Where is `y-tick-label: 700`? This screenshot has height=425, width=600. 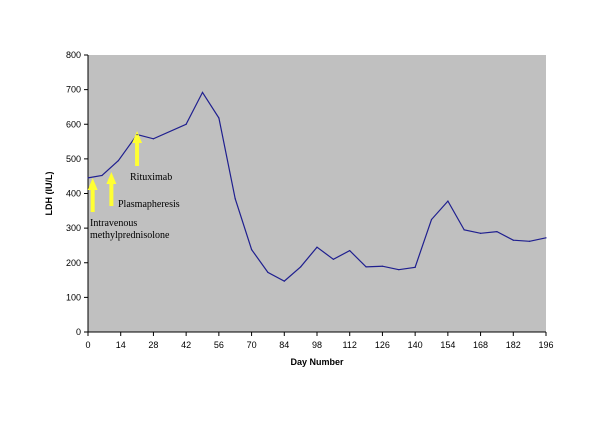
y-tick-label: 700 is located at coordinates (73, 90).